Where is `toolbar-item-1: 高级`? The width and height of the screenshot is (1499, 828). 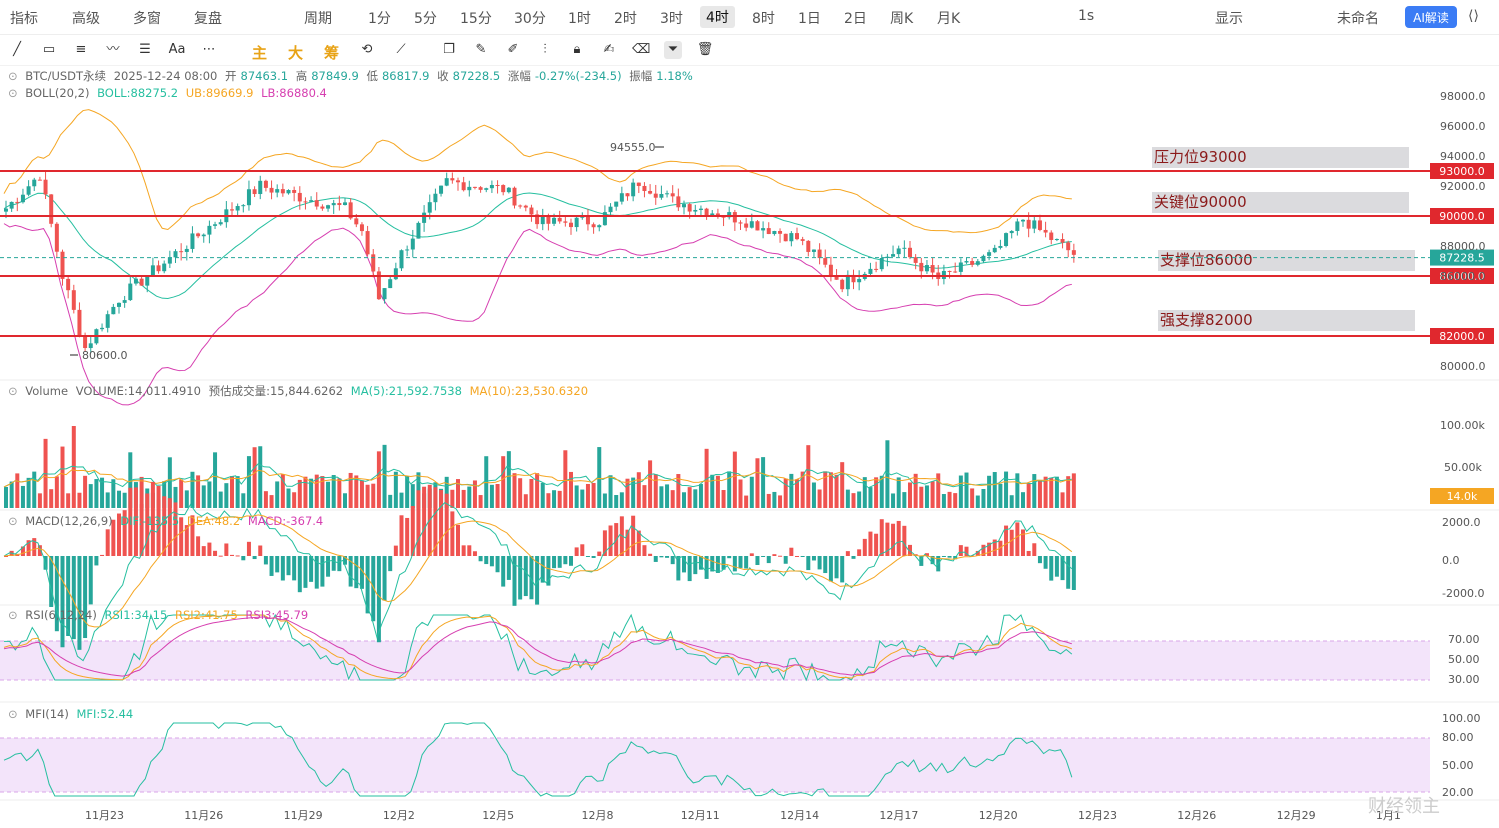 toolbar-item-1: 高级 is located at coordinates (86, 19).